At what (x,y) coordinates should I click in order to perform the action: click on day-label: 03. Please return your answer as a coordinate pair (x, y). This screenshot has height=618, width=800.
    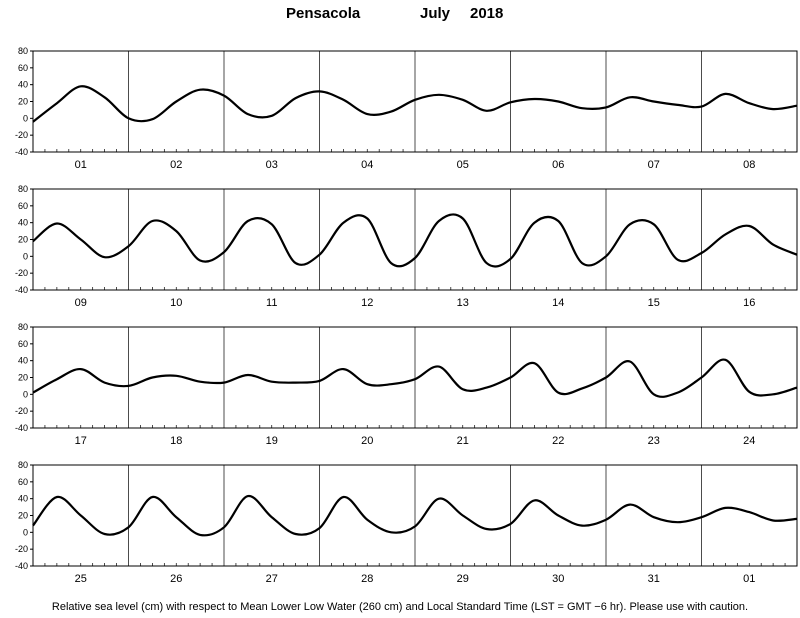
    Looking at the image, I should click on (272, 165).